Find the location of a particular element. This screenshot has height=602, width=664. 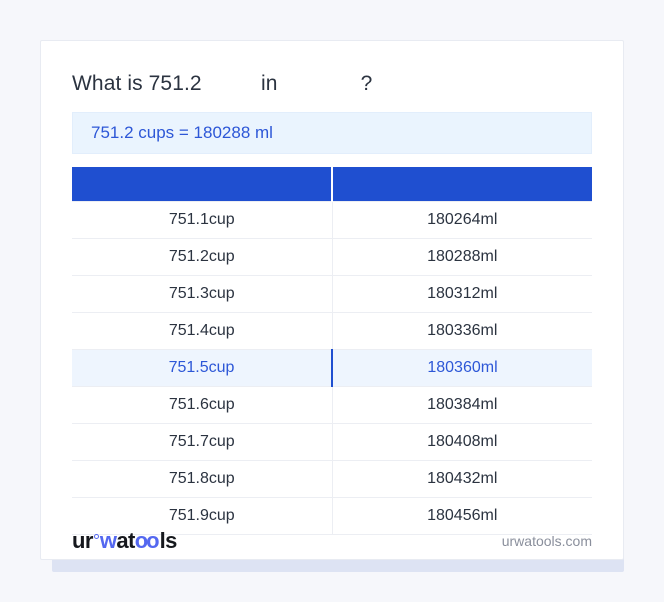

table-row: 751.1cup 180264ml is located at coordinates (332, 220).